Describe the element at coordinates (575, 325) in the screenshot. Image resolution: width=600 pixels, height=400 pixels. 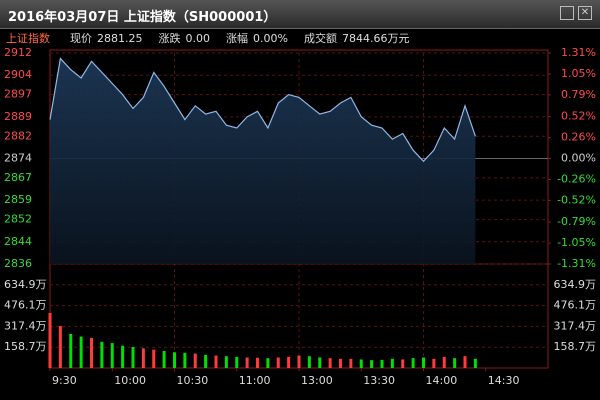
I see `volume-tick-label-right: 317.4万` at that location.